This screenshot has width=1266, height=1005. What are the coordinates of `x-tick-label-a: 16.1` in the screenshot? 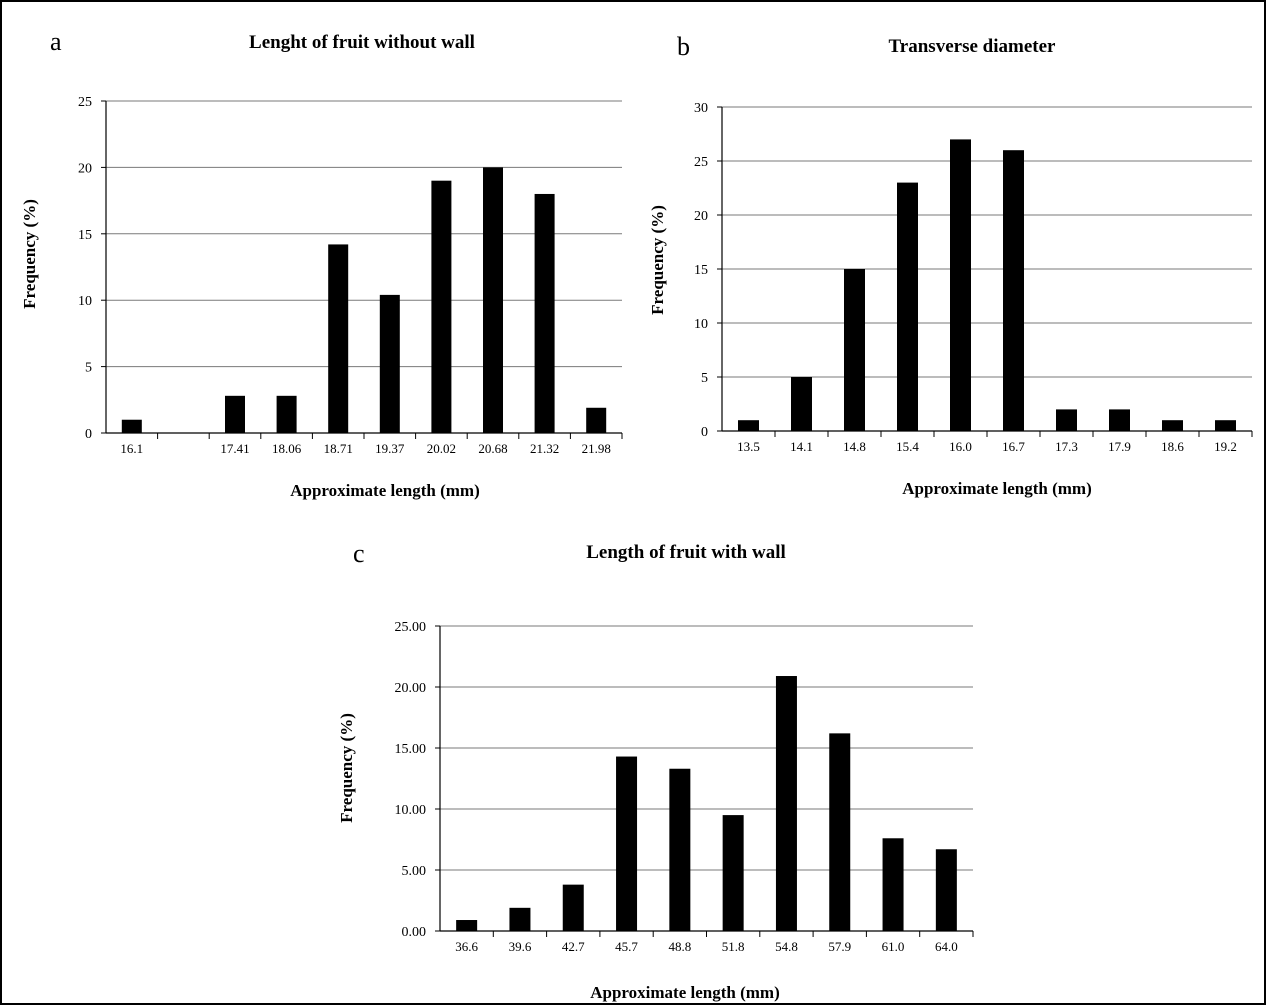 It's located at (131, 448).